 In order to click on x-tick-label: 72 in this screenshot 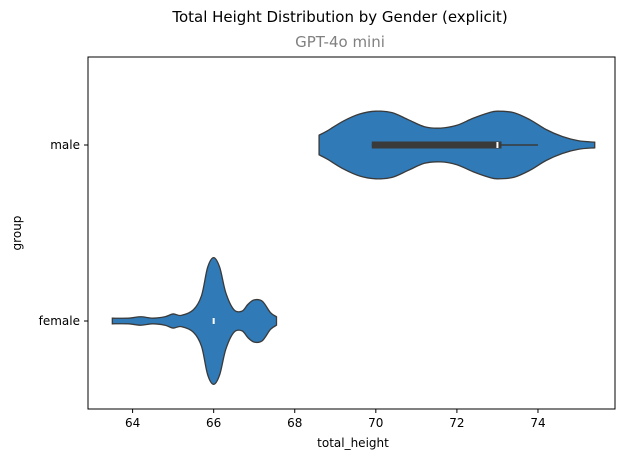, I will do `click(456, 423)`.